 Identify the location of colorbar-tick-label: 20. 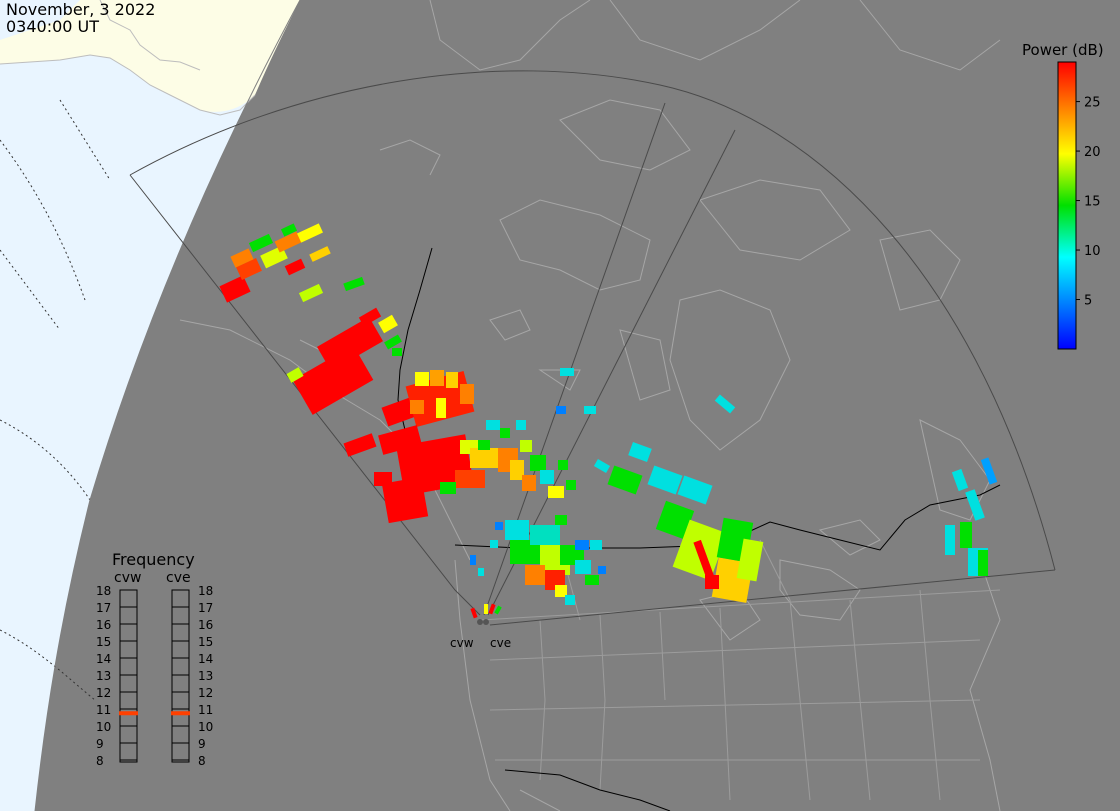
(1092, 152).